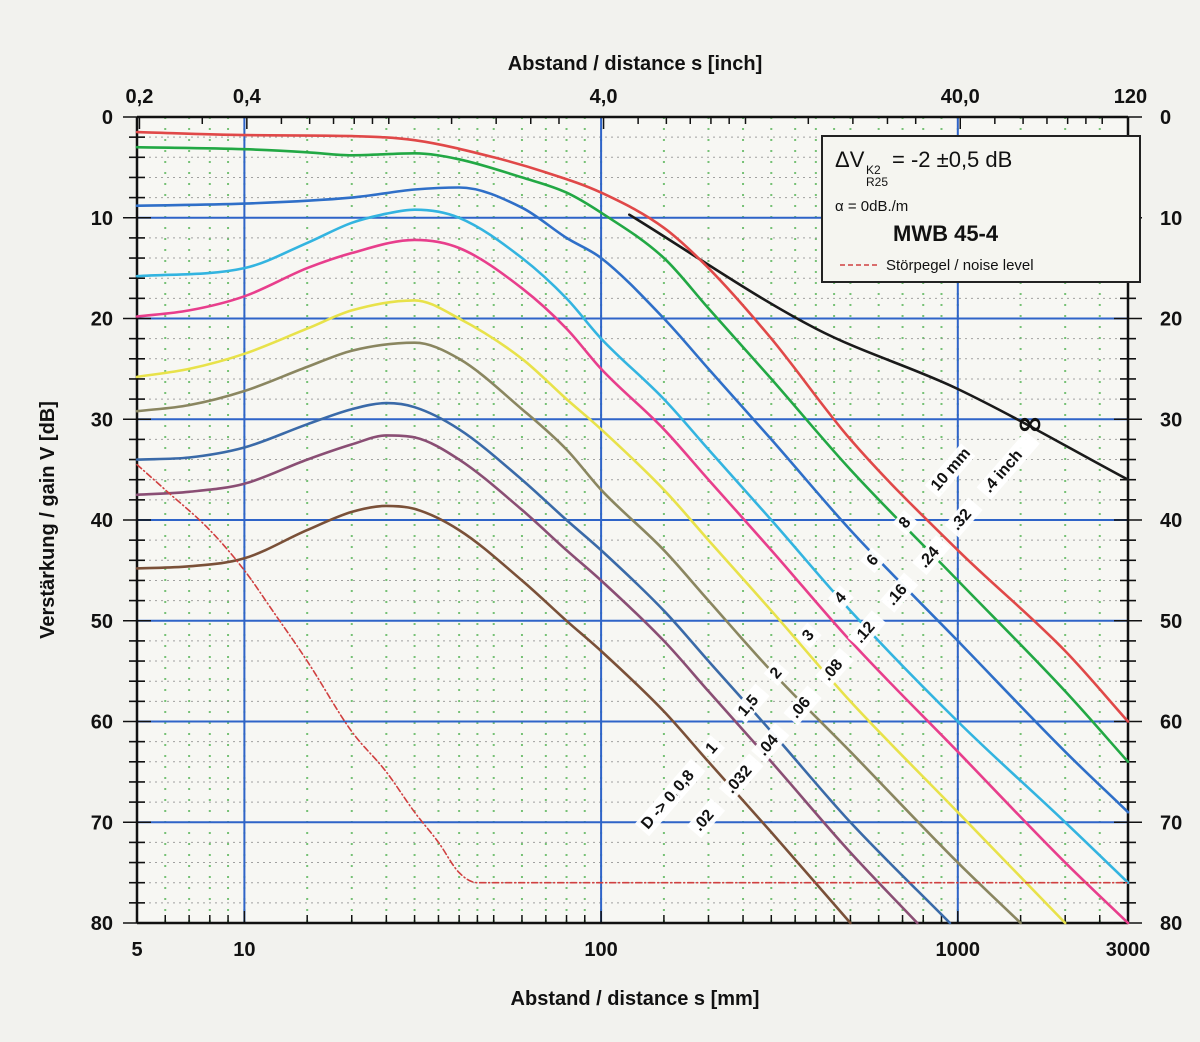 This screenshot has width=1200, height=1042. Describe the element at coordinates (102, 320) in the screenshot. I see `y-tick-label-left: 20` at that location.